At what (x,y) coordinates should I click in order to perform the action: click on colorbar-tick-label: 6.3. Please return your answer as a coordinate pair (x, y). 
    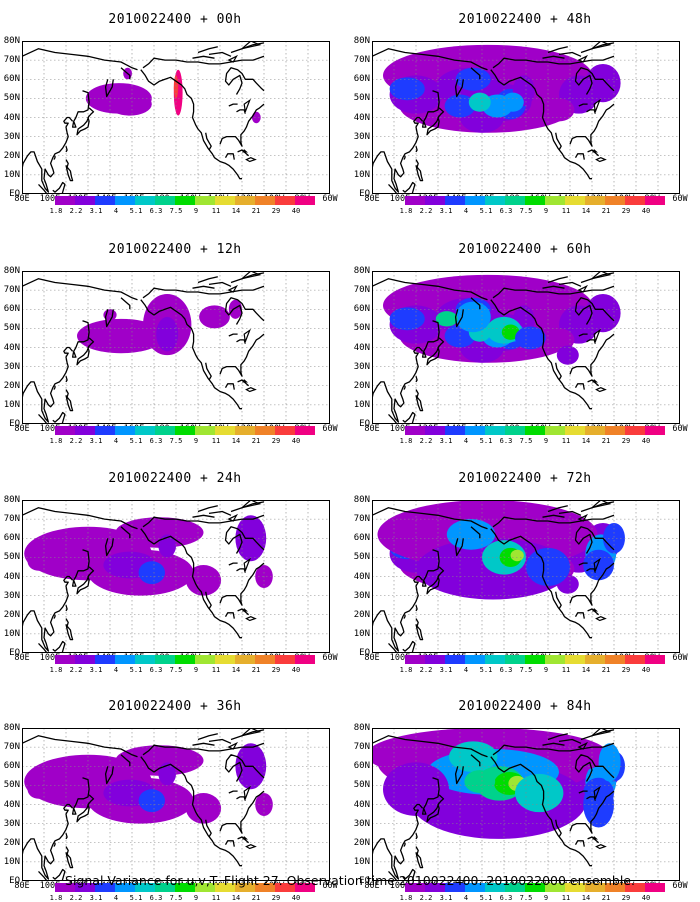
    Looking at the image, I should click on (156, 670).